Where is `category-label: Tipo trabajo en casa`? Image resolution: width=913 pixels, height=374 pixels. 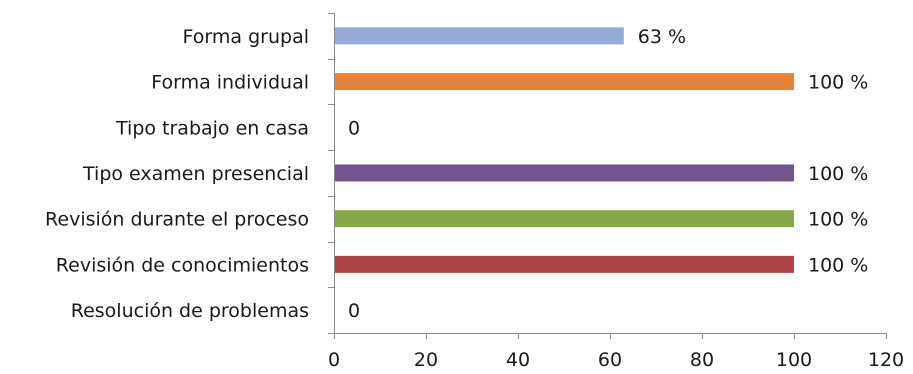
category-label: Tipo trabajo en casa is located at coordinates (212, 128).